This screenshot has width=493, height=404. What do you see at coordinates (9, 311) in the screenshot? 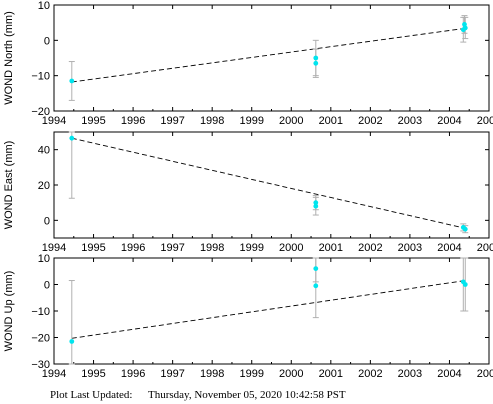
I see `y-axis-label-up: WOND Up (mm)` at bounding box center [9, 311].